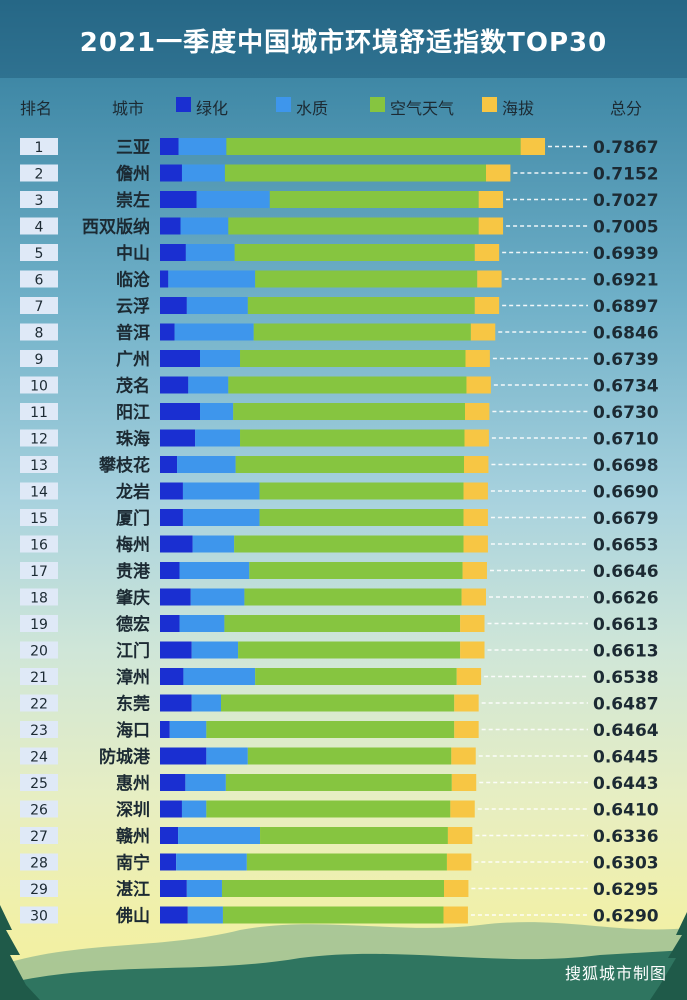 Image resolution: width=687 pixels, height=1000 pixels. I want to click on total-score: 0.6939, so click(626, 254).